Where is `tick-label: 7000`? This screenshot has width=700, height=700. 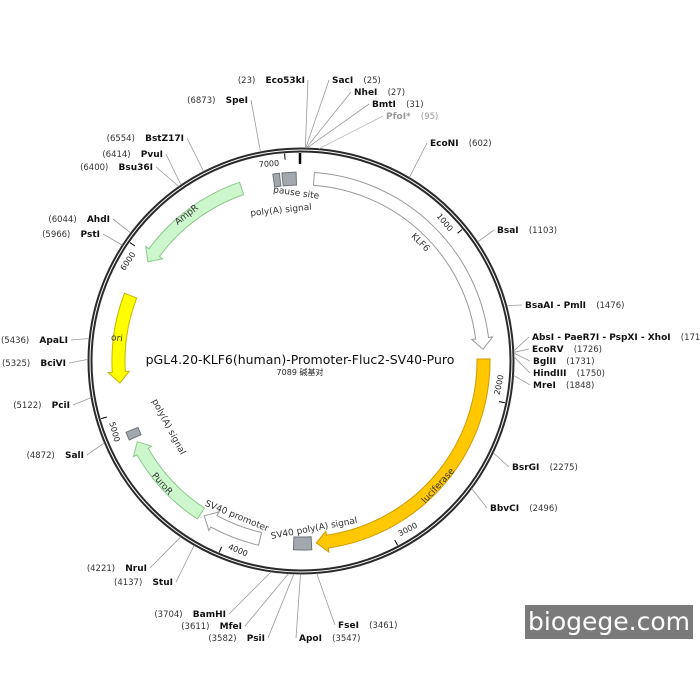
tick-label: 7000 is located at coordinates (268, 164).